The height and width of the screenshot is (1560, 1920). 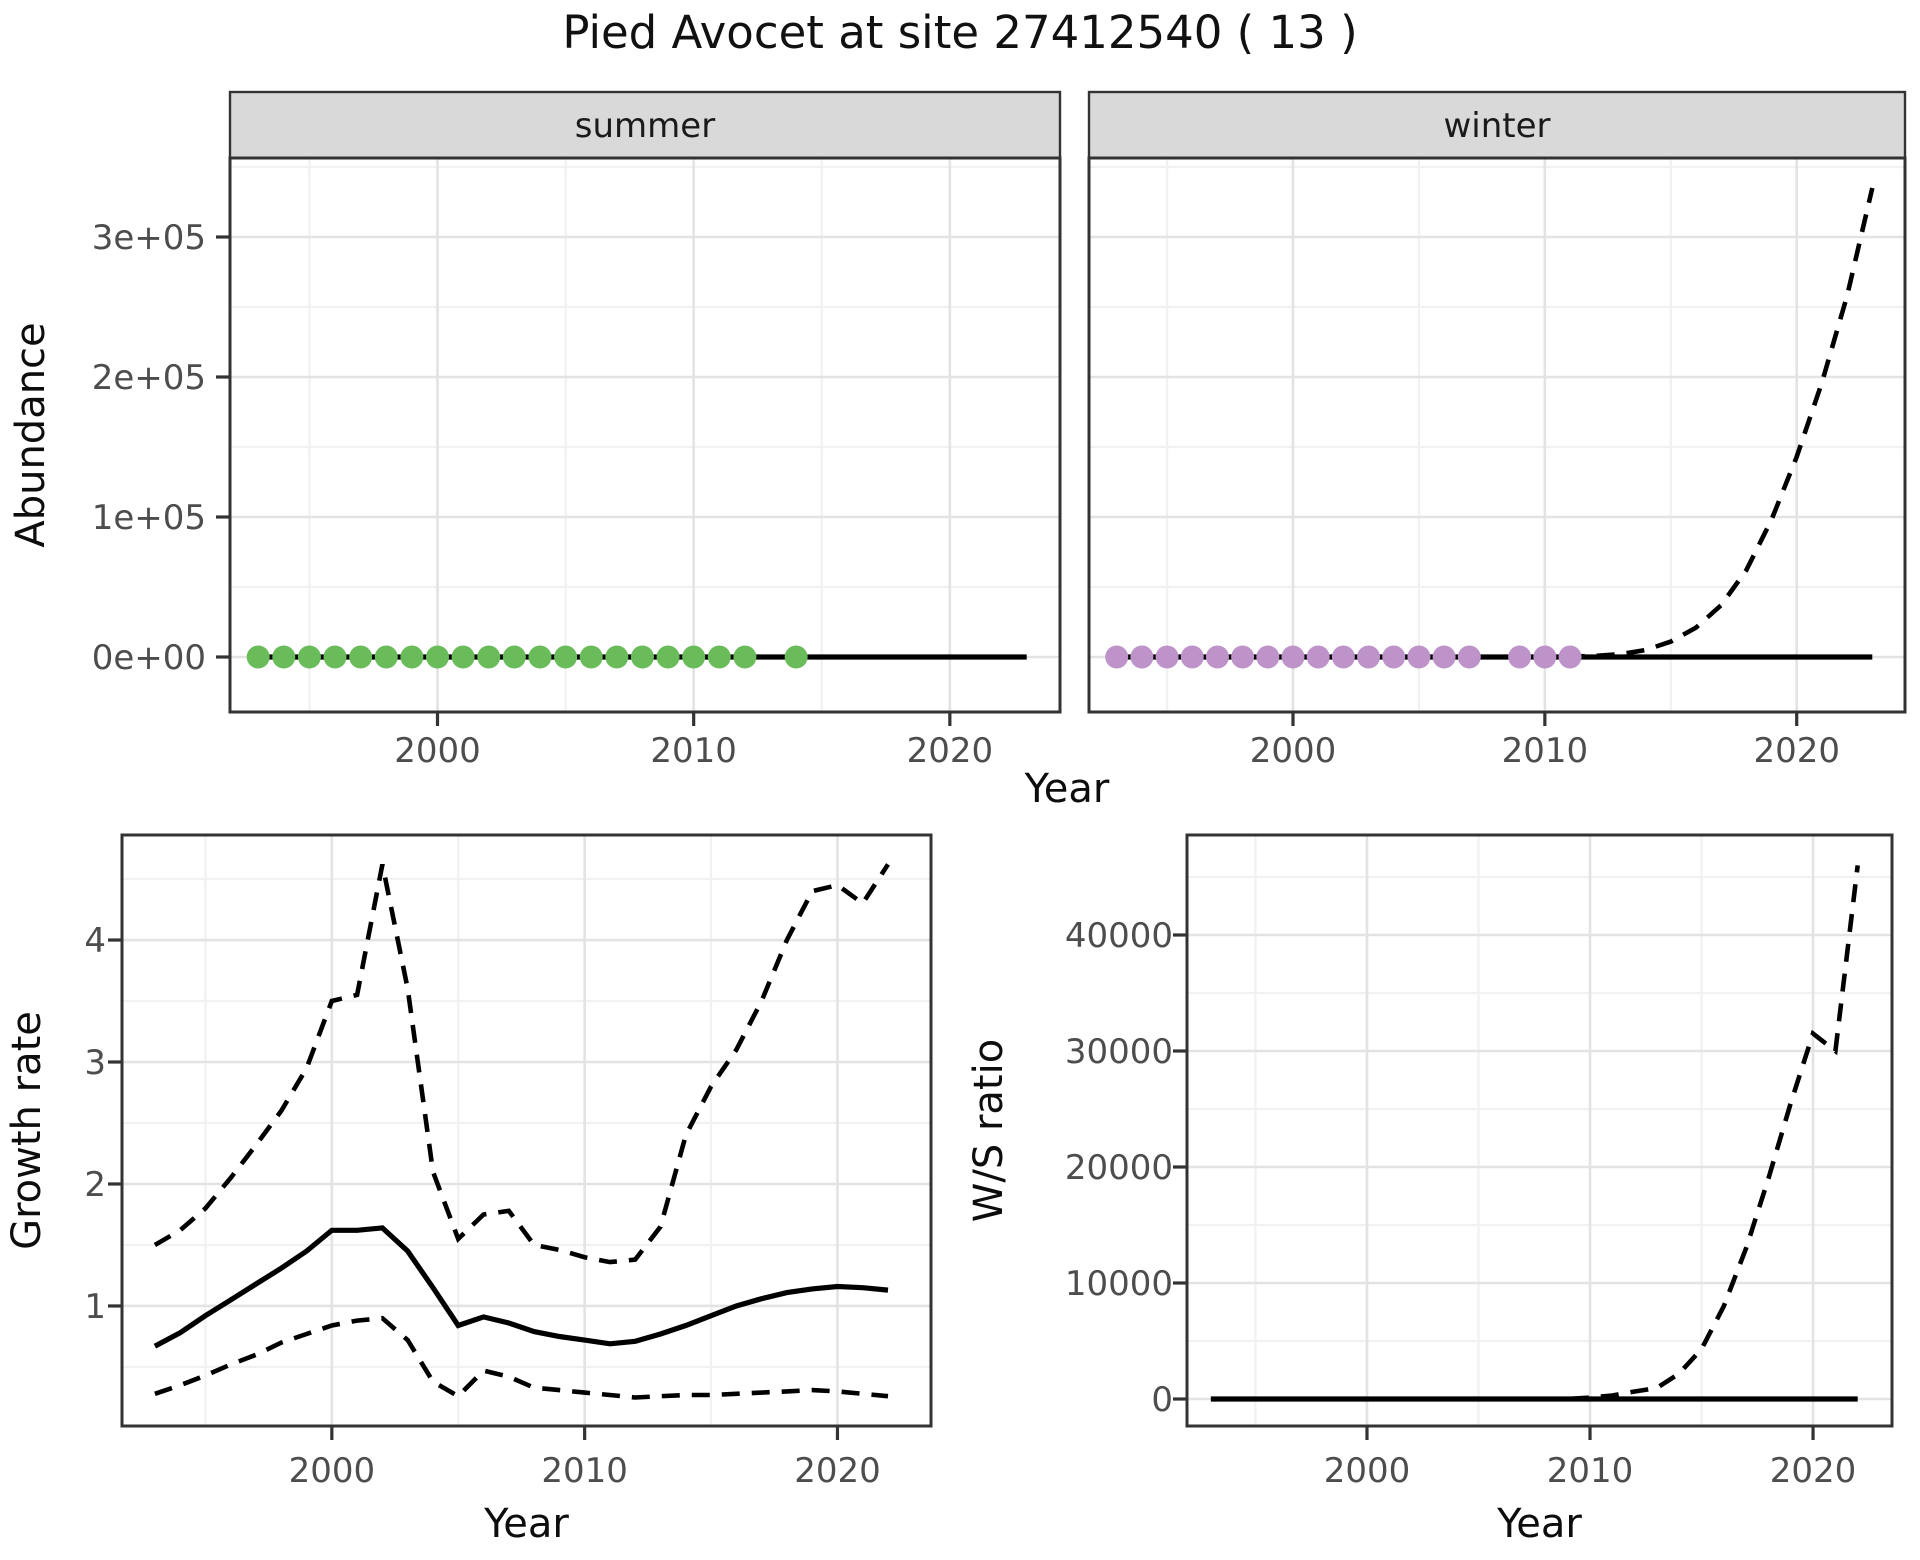 I want to click on y-tick-label: 3, so click(x=95, y=1063).